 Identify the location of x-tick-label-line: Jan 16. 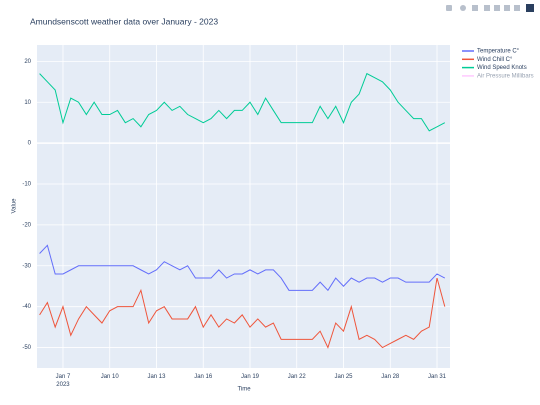
(203, 377).